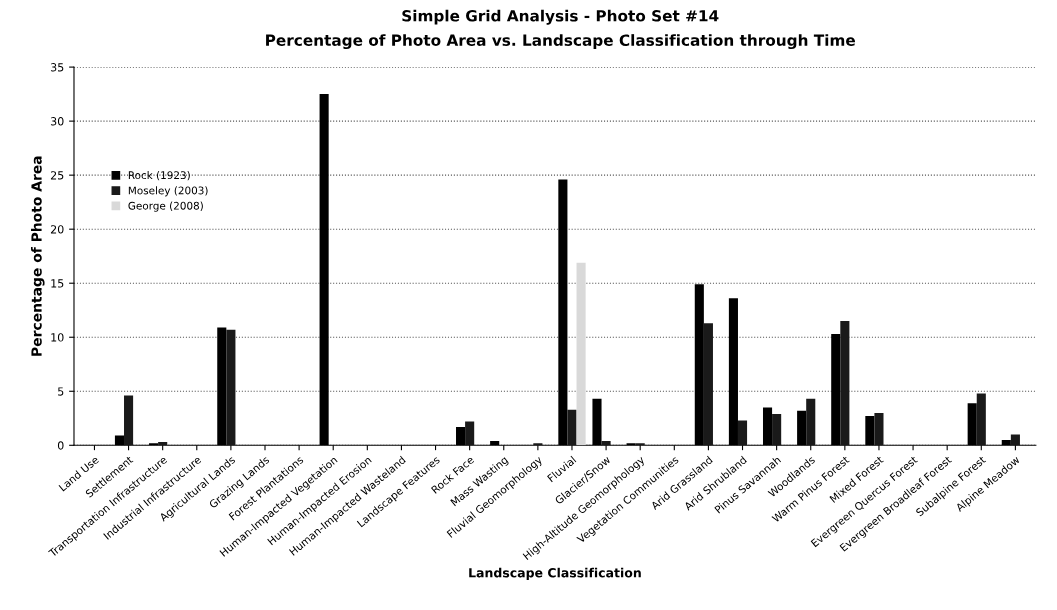  What do you see at coordinates (61, 391) in the screenshot?
I see `y-tick-label: 5` at bounding box center [61, 391].